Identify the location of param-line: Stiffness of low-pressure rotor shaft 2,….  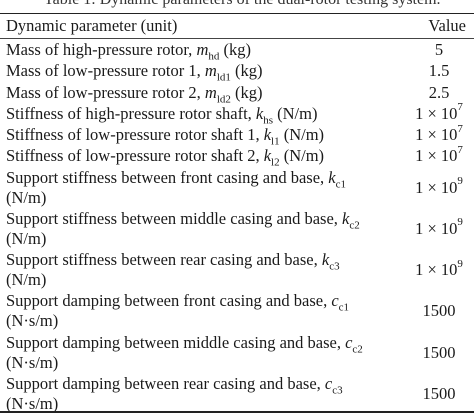
(165, 157).